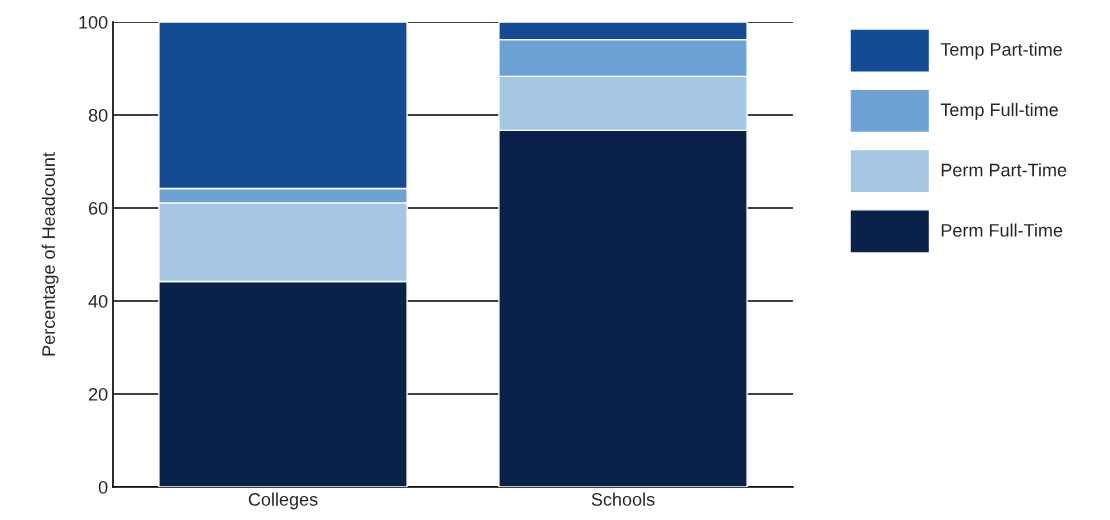  What do you see at coordinates (98, 208) in the screenshot?
I see `y-tick-label: 60` at bounding box center [98, 208].